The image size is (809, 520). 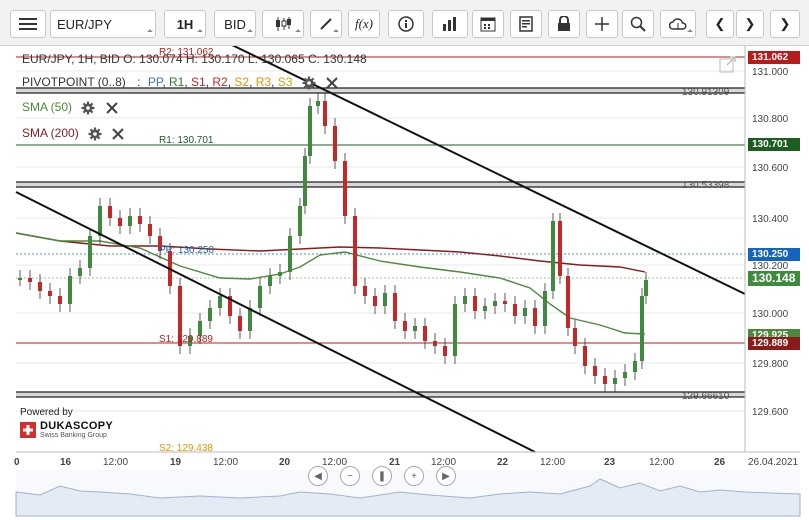 I want to click on info-button, so click(x=406, y=24).